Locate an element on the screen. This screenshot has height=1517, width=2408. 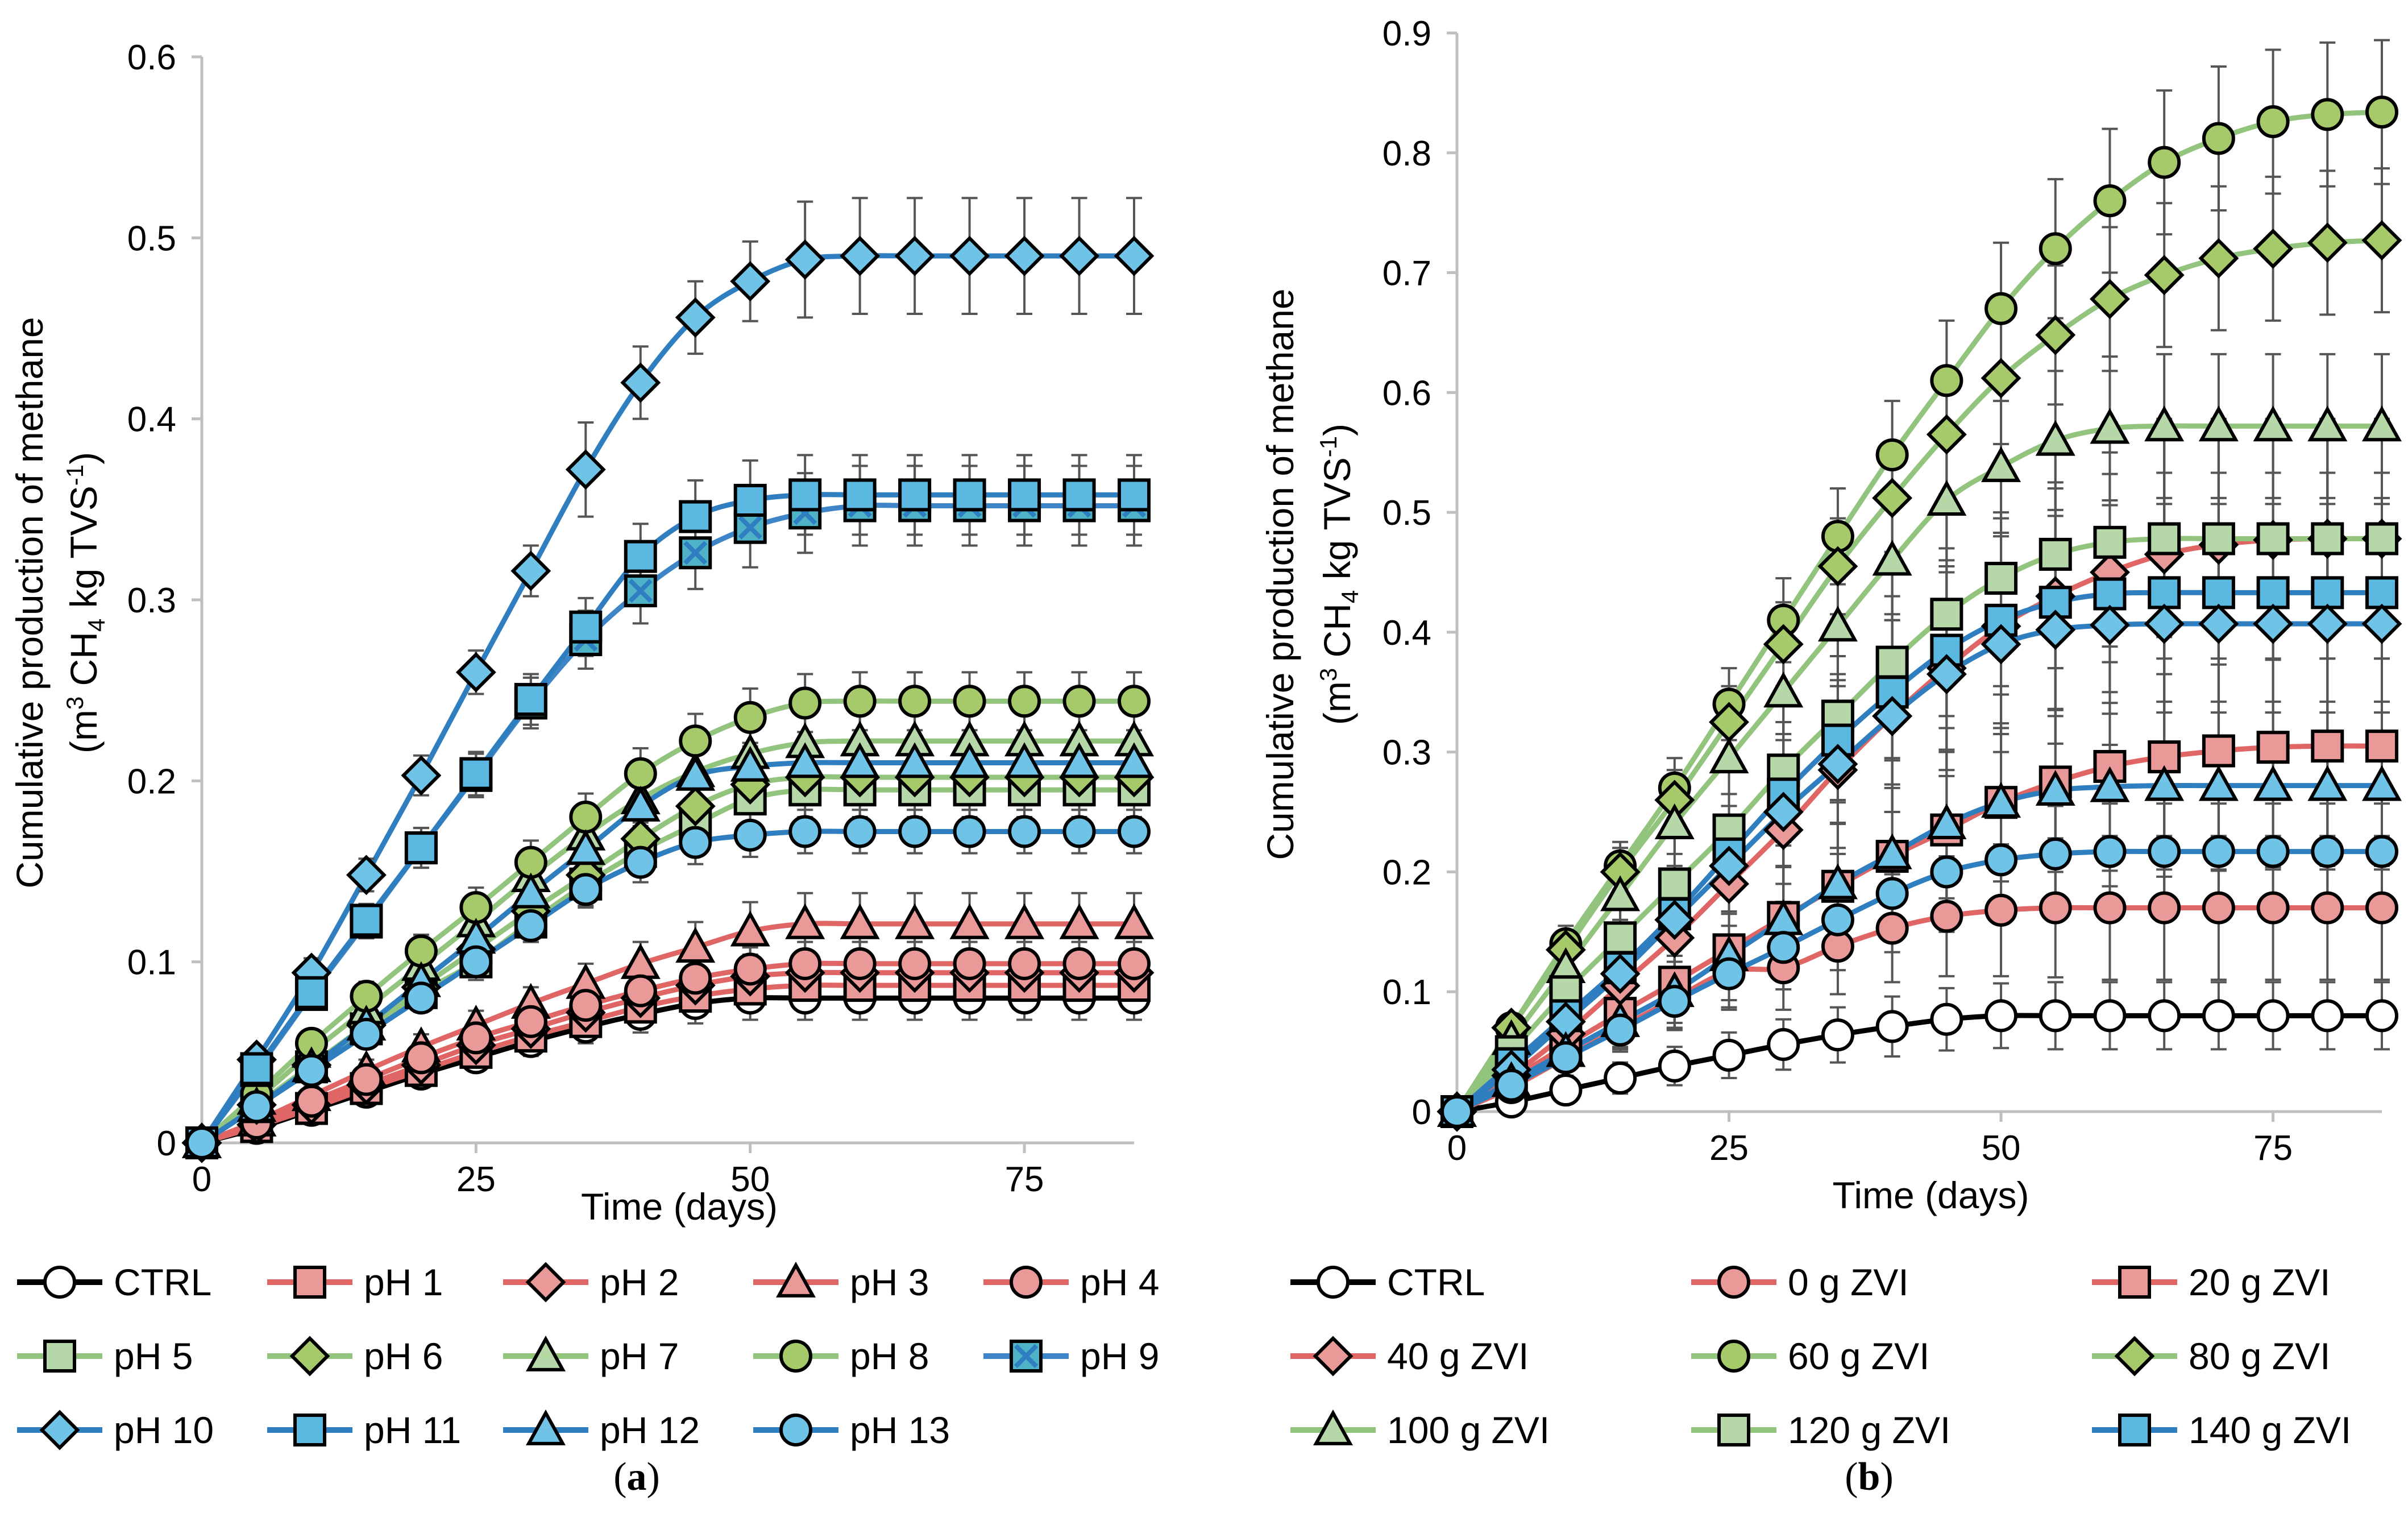
x-axis-title: Time (days) is located at coordinates (1931, 1195).